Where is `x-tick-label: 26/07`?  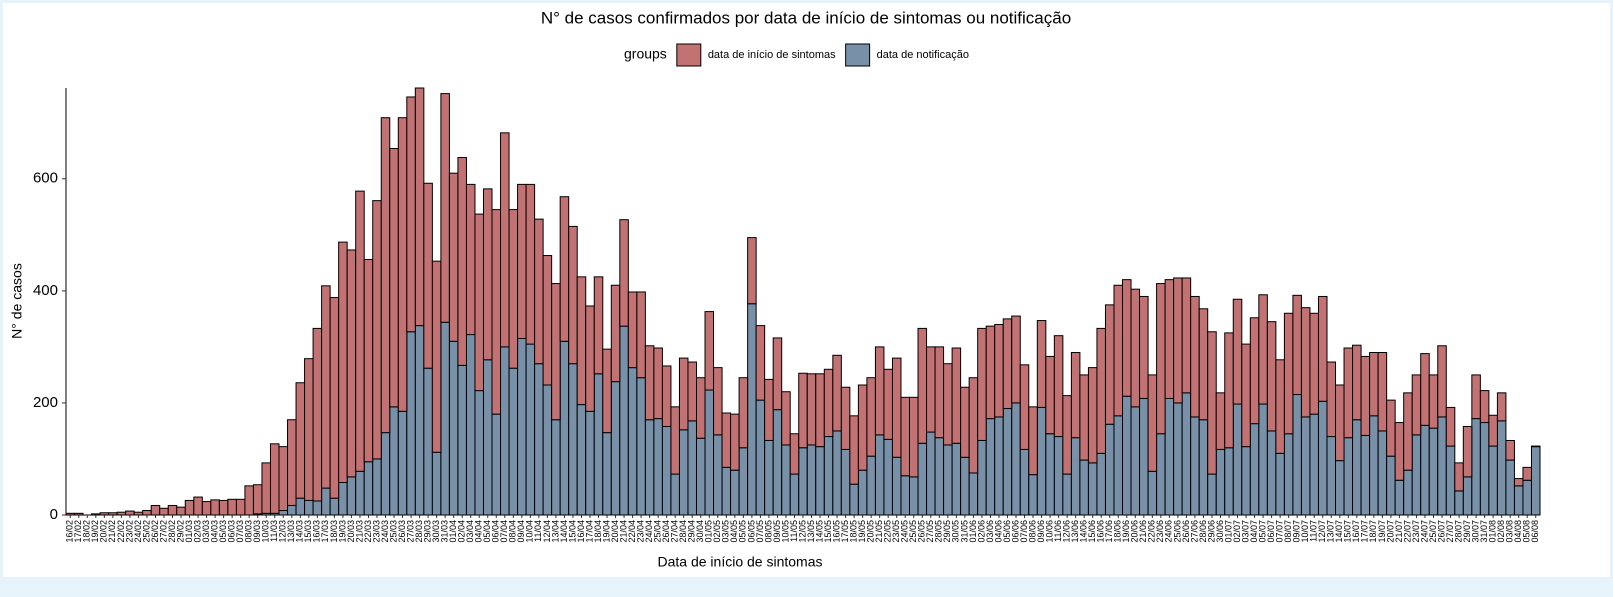 x-tick-label: 26/07 is located at coordinates (1441, 531).